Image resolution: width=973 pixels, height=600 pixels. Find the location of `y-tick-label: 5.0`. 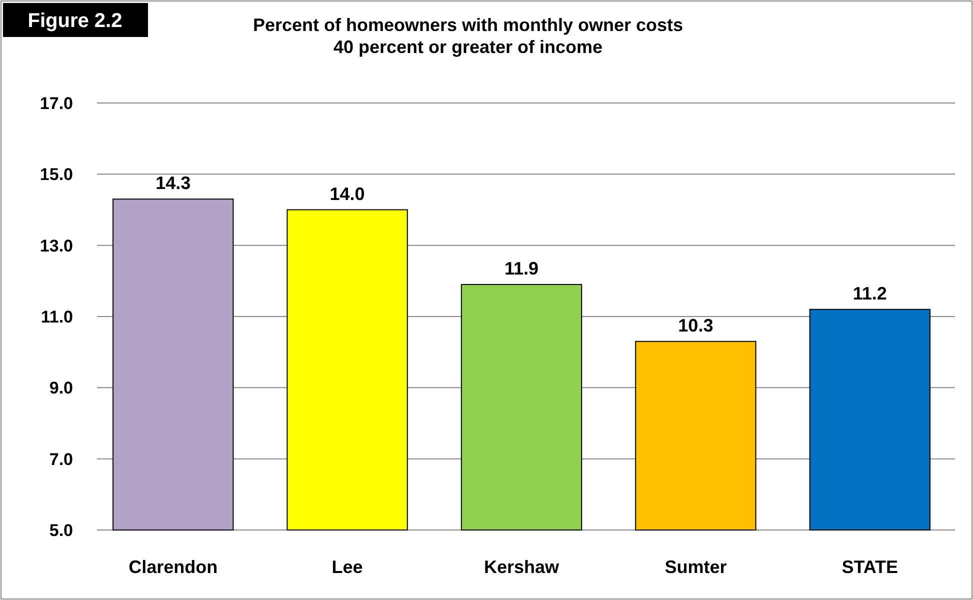

y-tick-label: 5.0 is located at coordinates (61, 530).